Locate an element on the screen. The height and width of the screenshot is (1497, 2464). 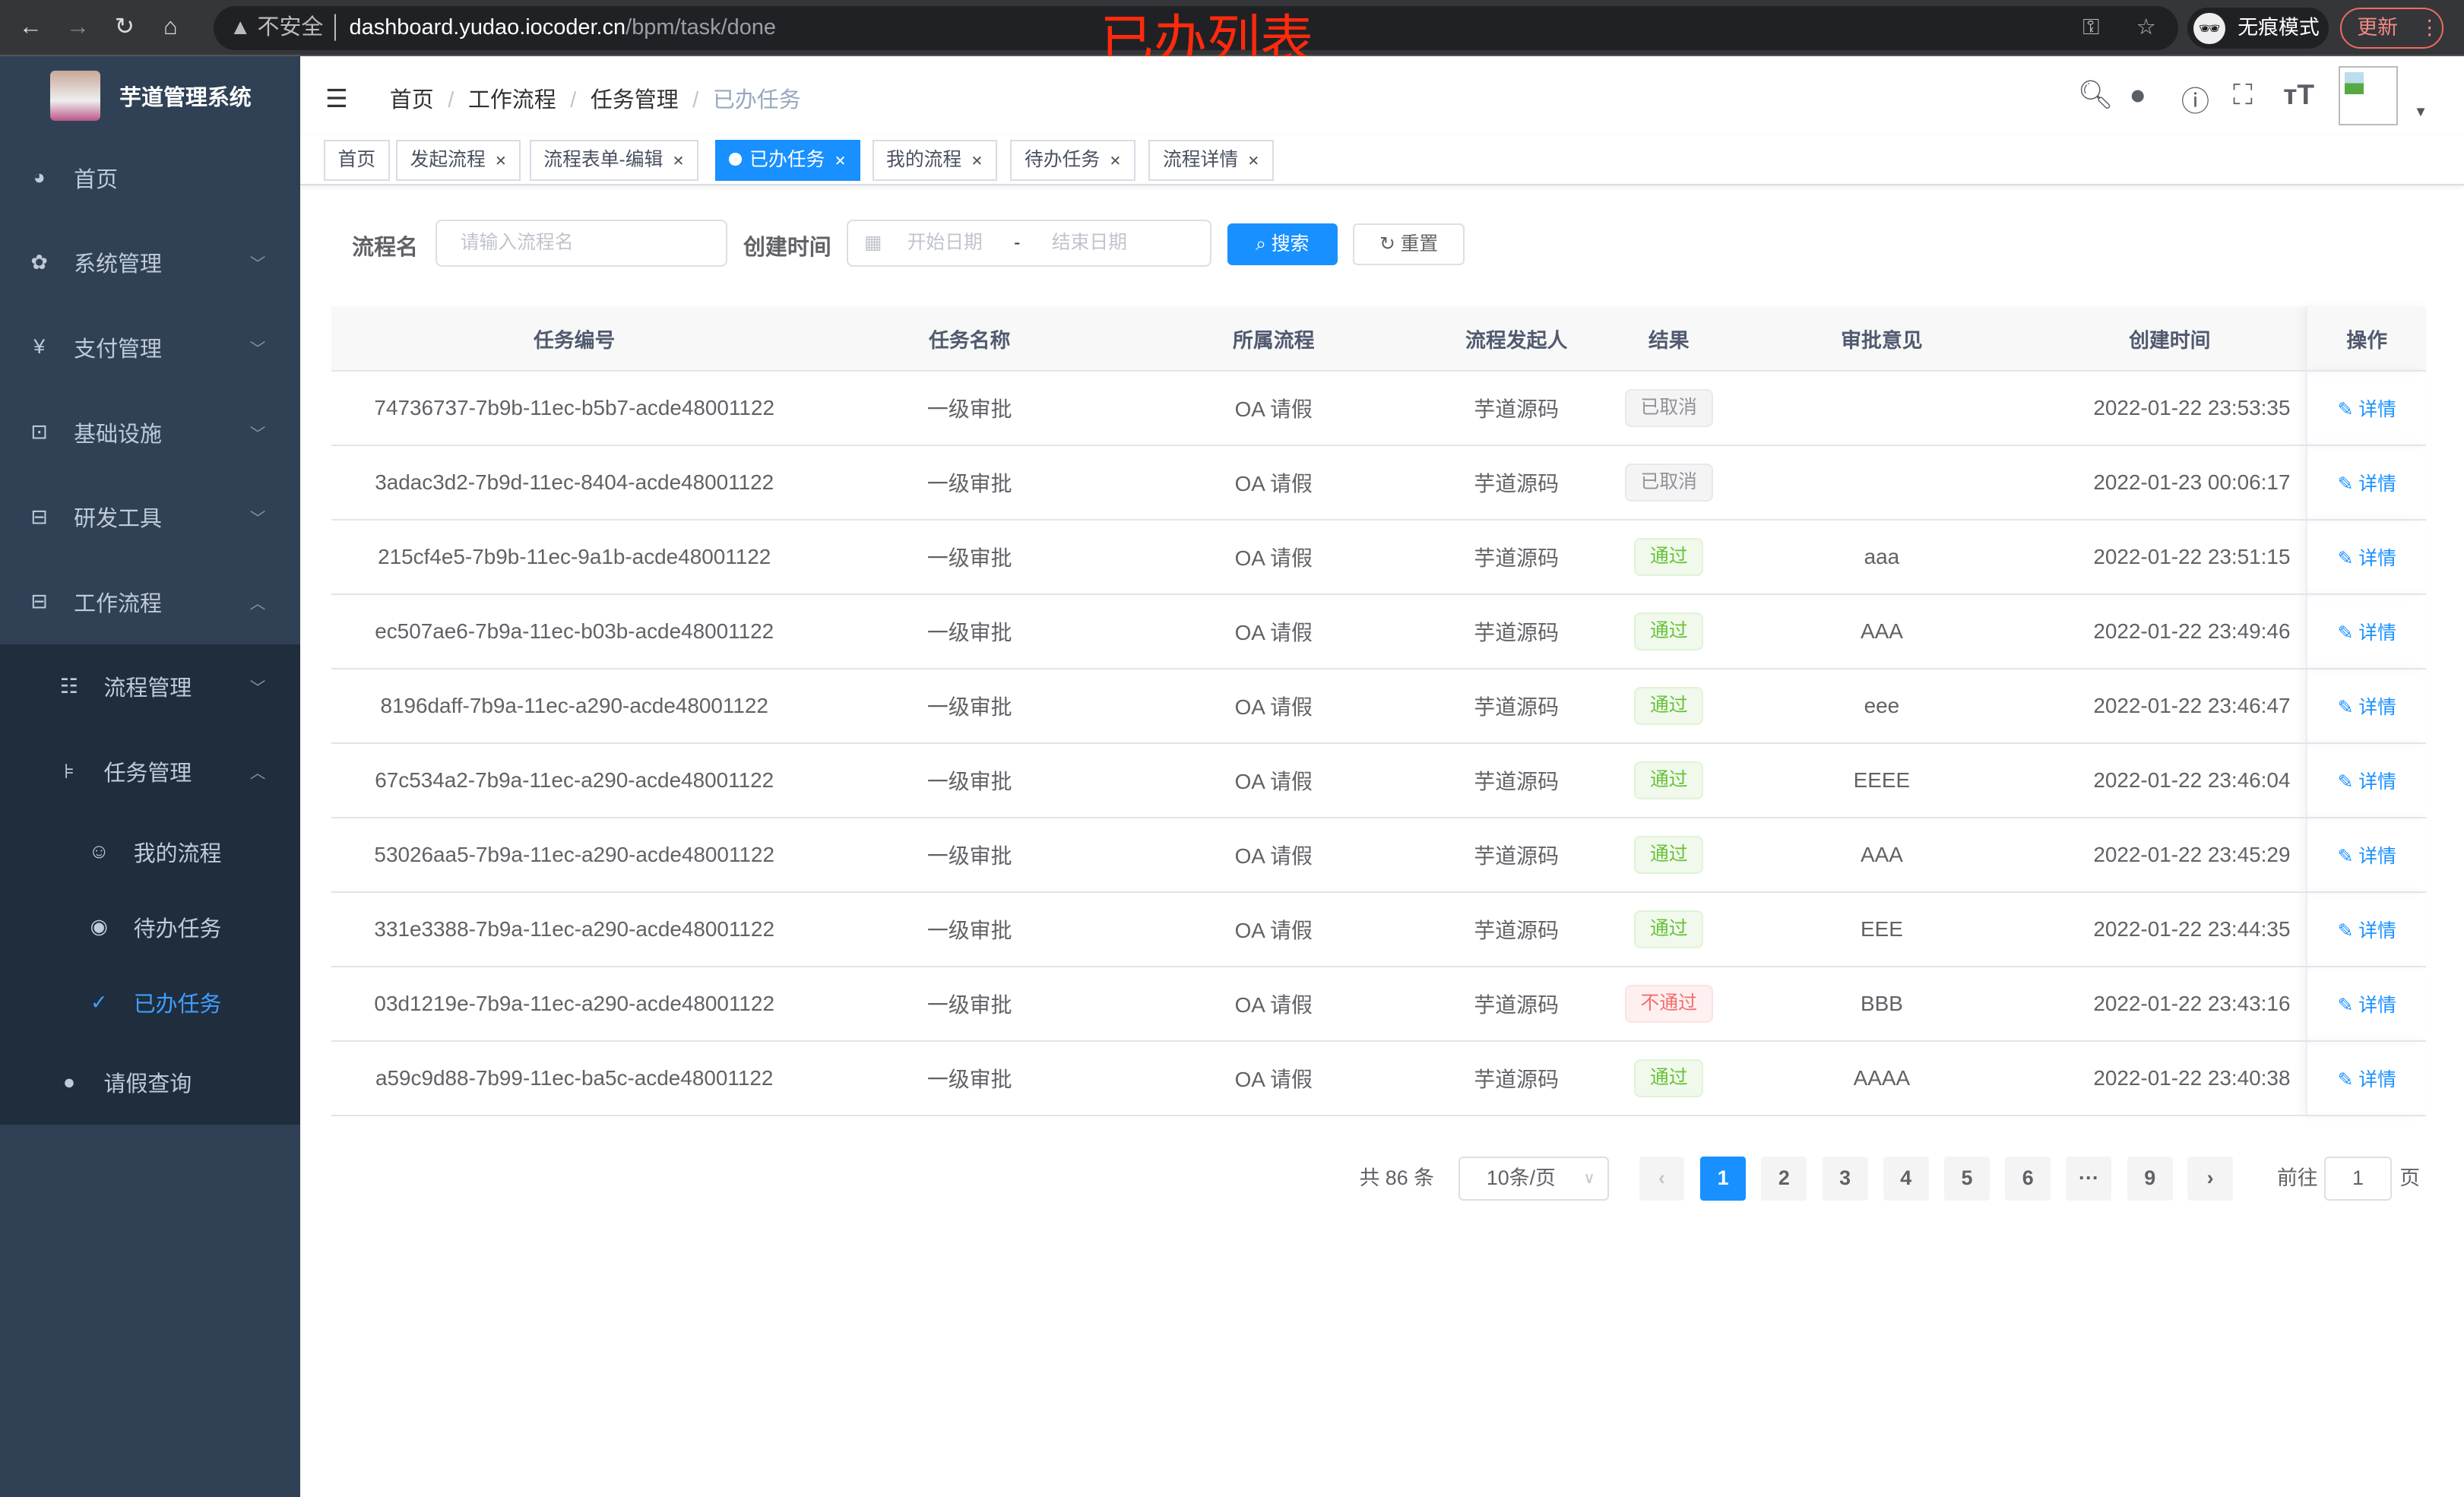
update-button: 更新 ⋮ is located at coordinates (2391, 28).